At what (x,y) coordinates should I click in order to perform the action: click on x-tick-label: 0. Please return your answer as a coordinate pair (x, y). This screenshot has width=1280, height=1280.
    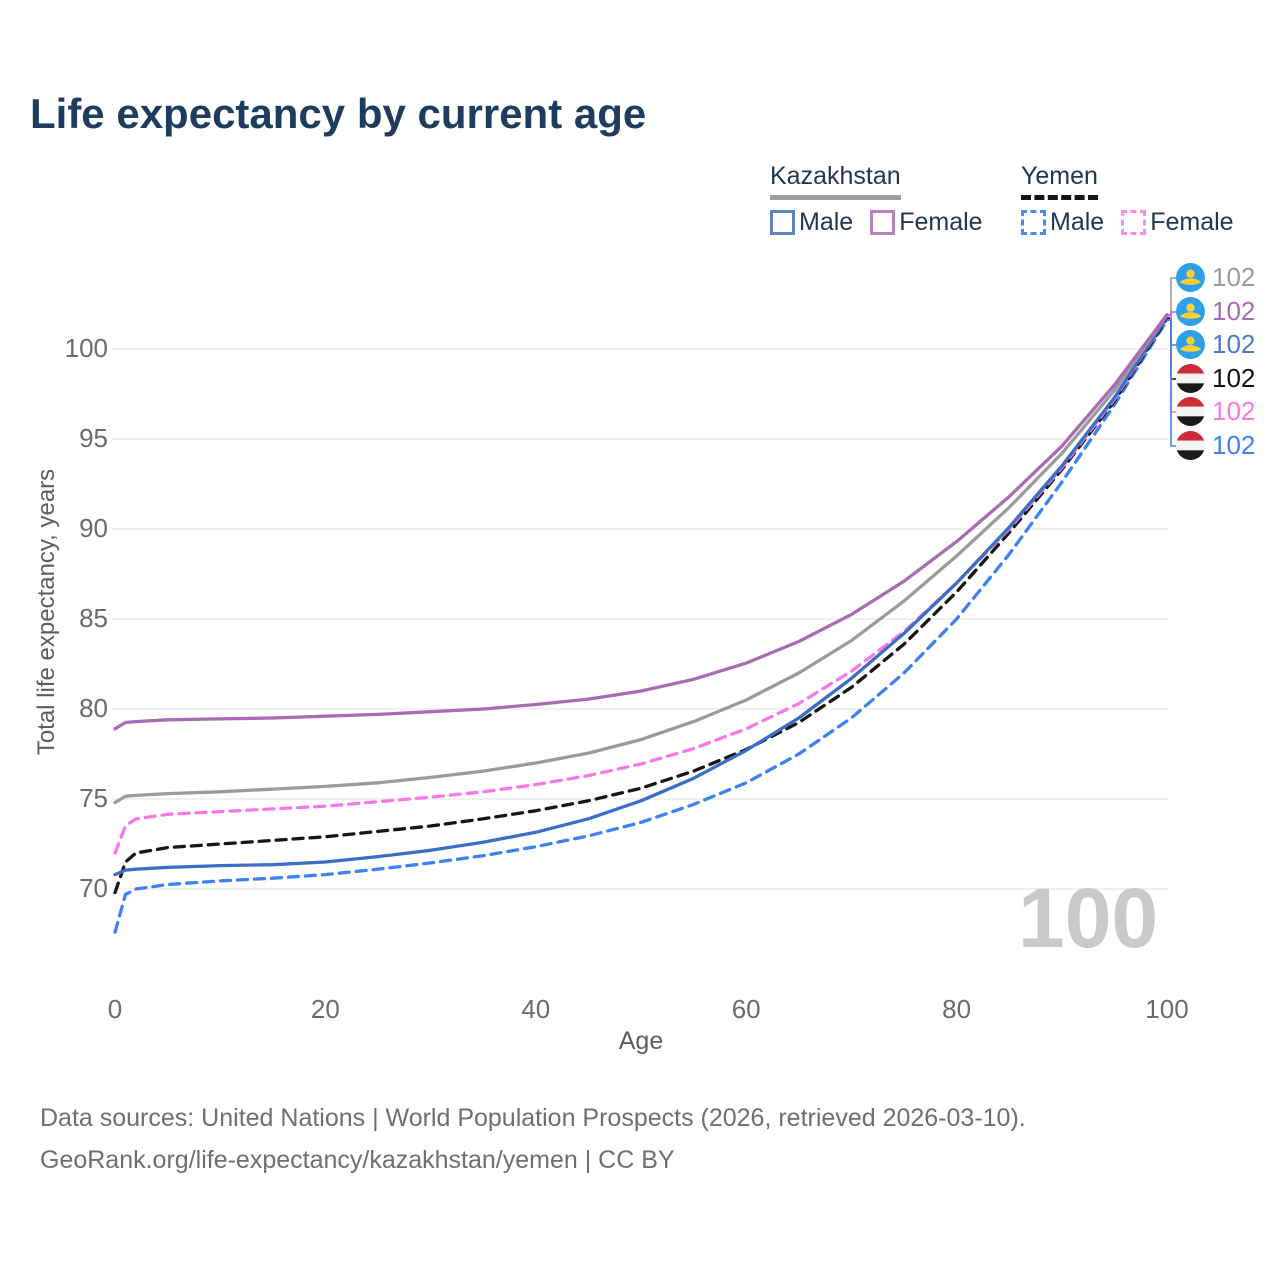
    Looking at the image, I should click on (115, 1009).